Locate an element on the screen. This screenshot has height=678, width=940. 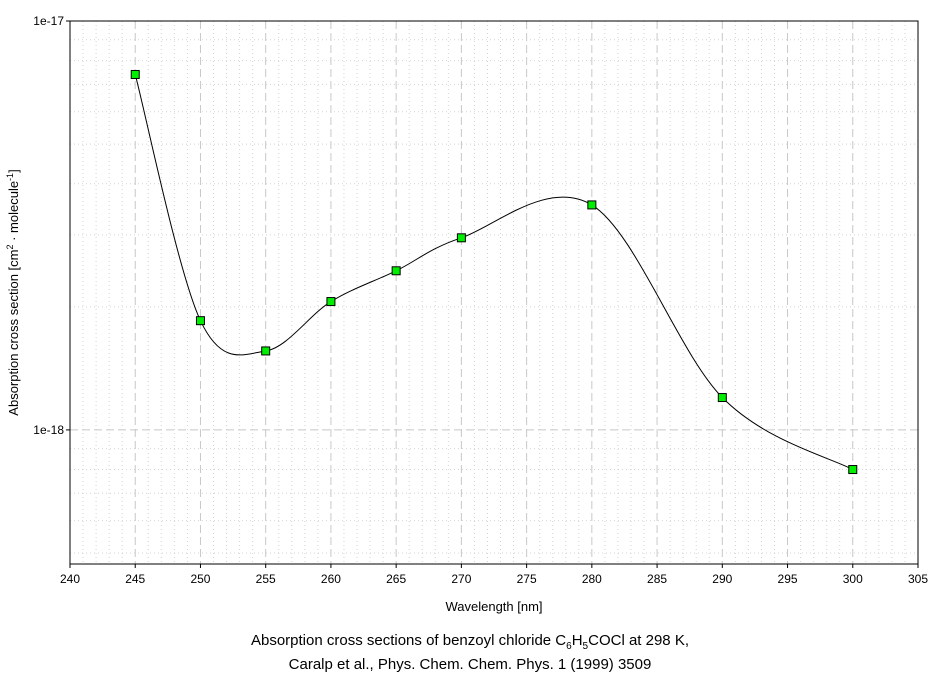
x-tick-label: 250 is located at coordinates (200, 579).